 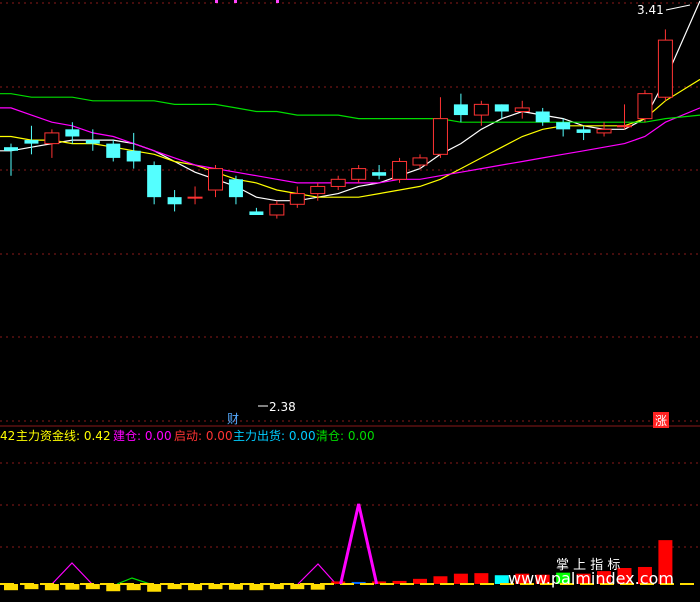 I want to click on indicator-panel, so click(x=350, y=547).